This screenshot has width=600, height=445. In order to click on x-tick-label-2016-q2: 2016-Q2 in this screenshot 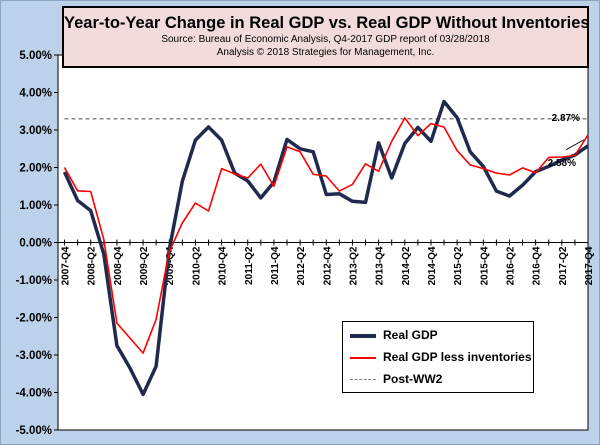, I will do `click(510, 265)`.